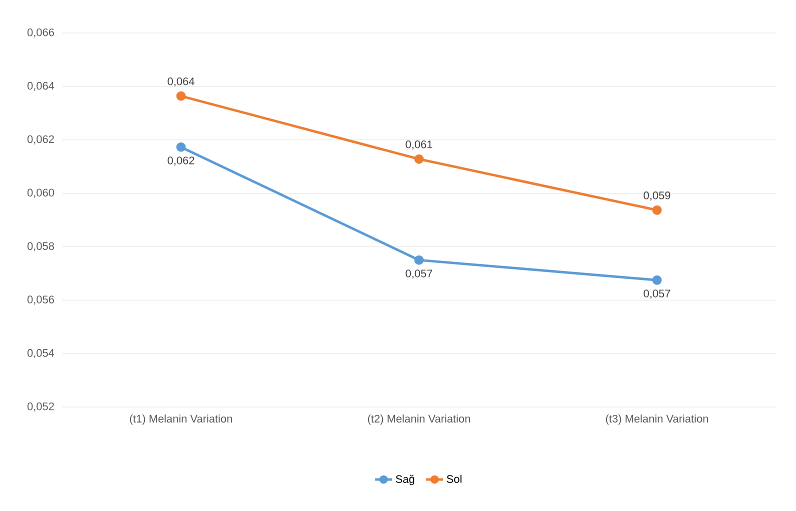 The image size is (796, 511). Describe the element at coordinates (419, 419) in the screenshot. I see `x-tick-label: (t2) Melanin Variation` at that location.